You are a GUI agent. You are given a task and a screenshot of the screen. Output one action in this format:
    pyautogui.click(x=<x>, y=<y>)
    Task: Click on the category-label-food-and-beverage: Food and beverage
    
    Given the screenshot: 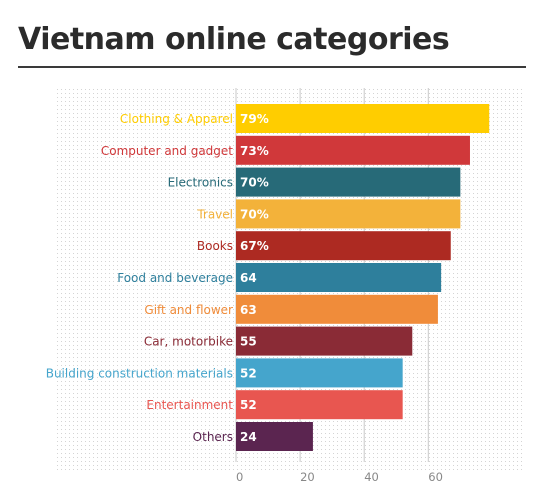 What is the action you would take?
    pyautogui.click(x=175, y=278)
    